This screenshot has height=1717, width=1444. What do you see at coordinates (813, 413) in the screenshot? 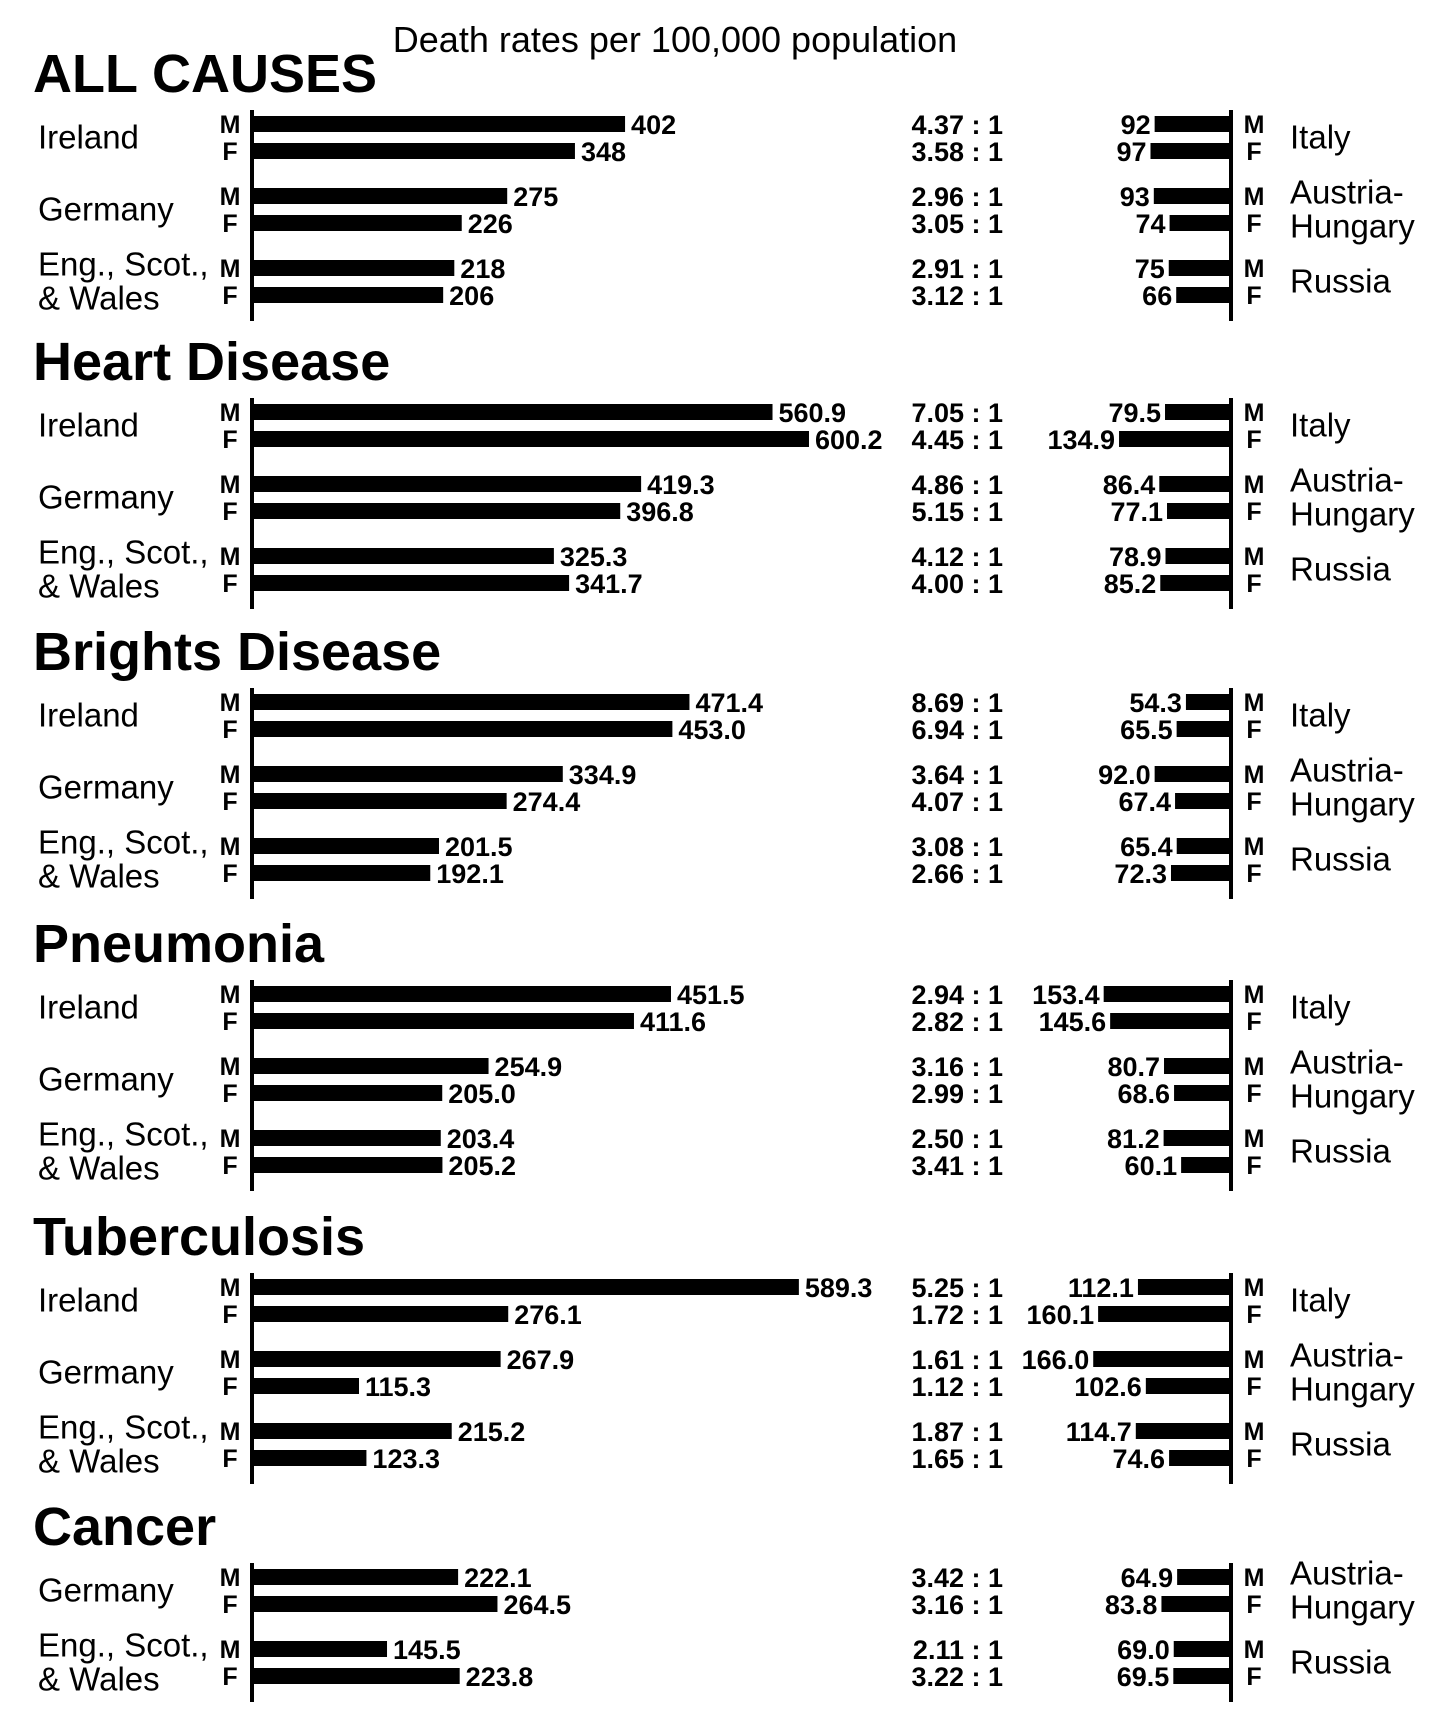
I see `left-value-label: 560.9` at bounding box center [813, 413].